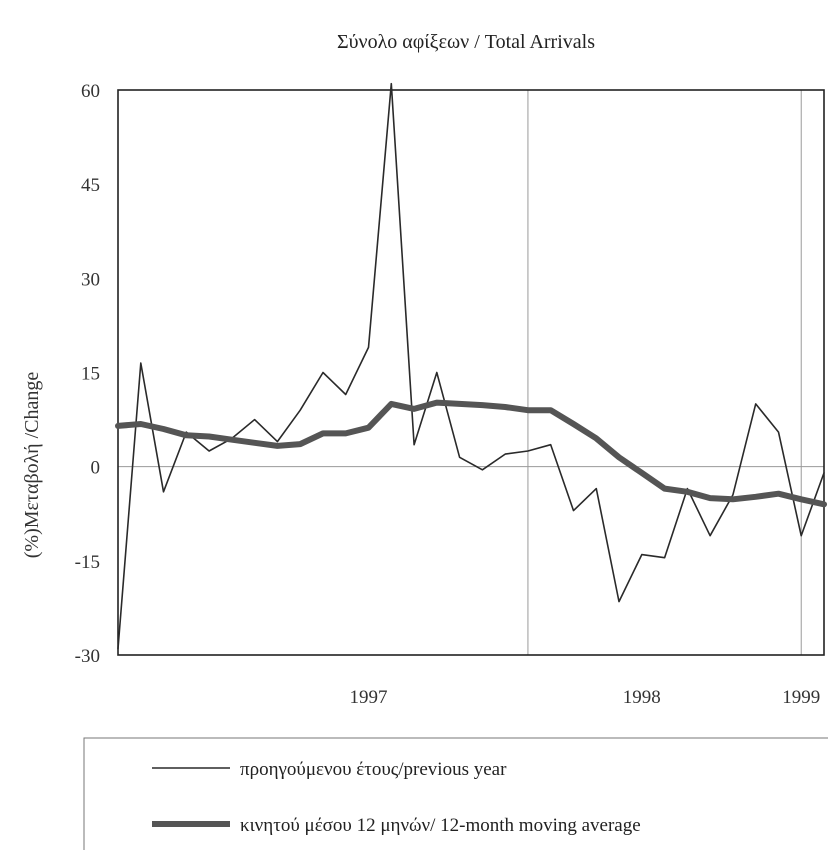  I want to click on y-tick-label: 45, so click(90, 185).